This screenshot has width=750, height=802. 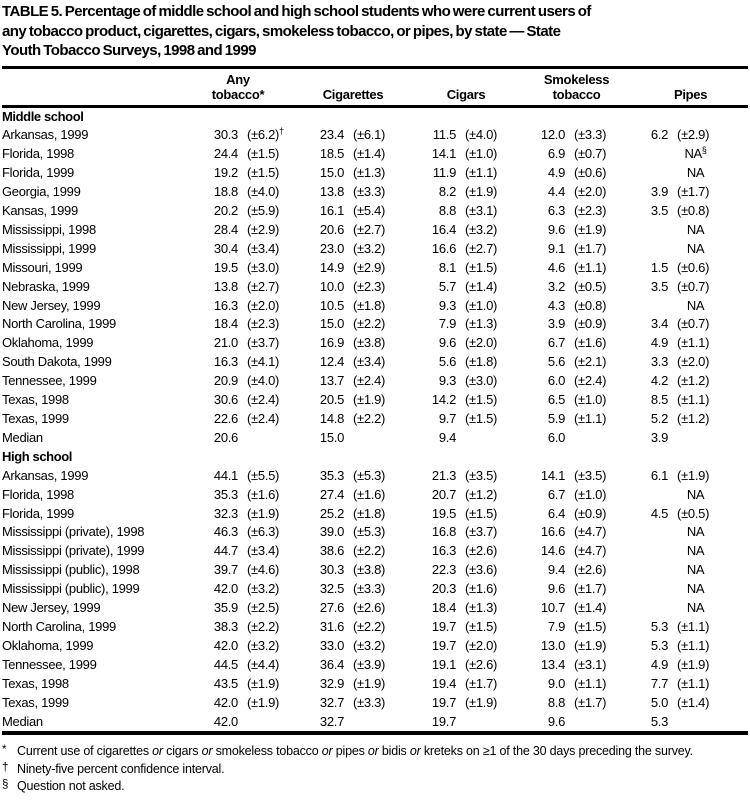 What do you see at coordinates (590, 135) in the screenshot?
I see `confidence-interval-cell: (±3.3)` at bounding box center [590, 135].